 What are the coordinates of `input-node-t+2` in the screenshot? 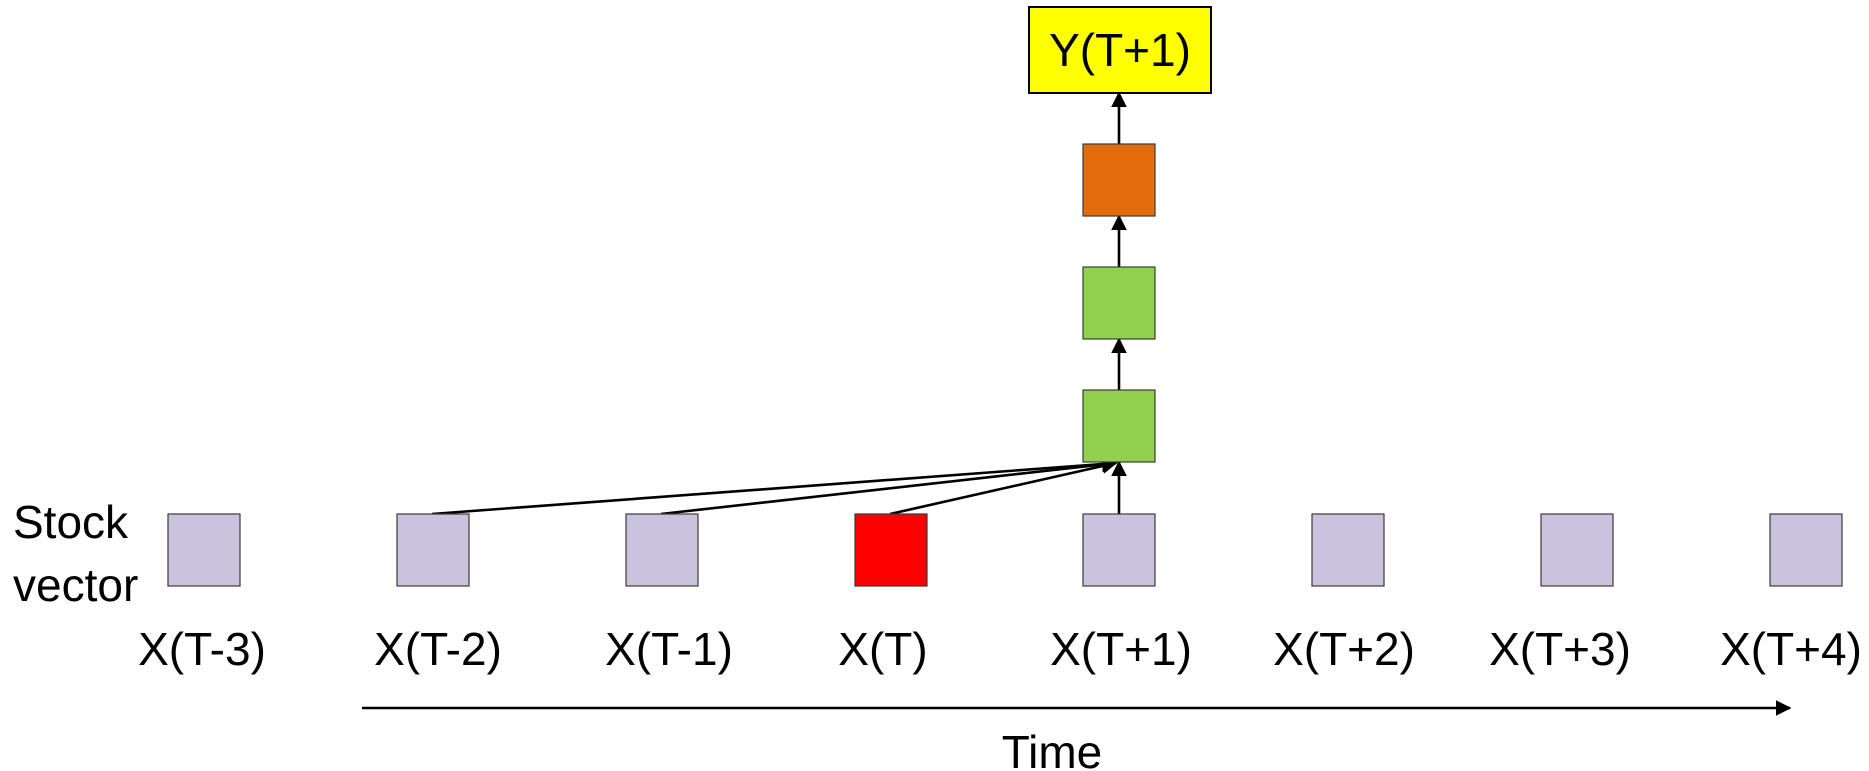 It's located at (1348, 550).